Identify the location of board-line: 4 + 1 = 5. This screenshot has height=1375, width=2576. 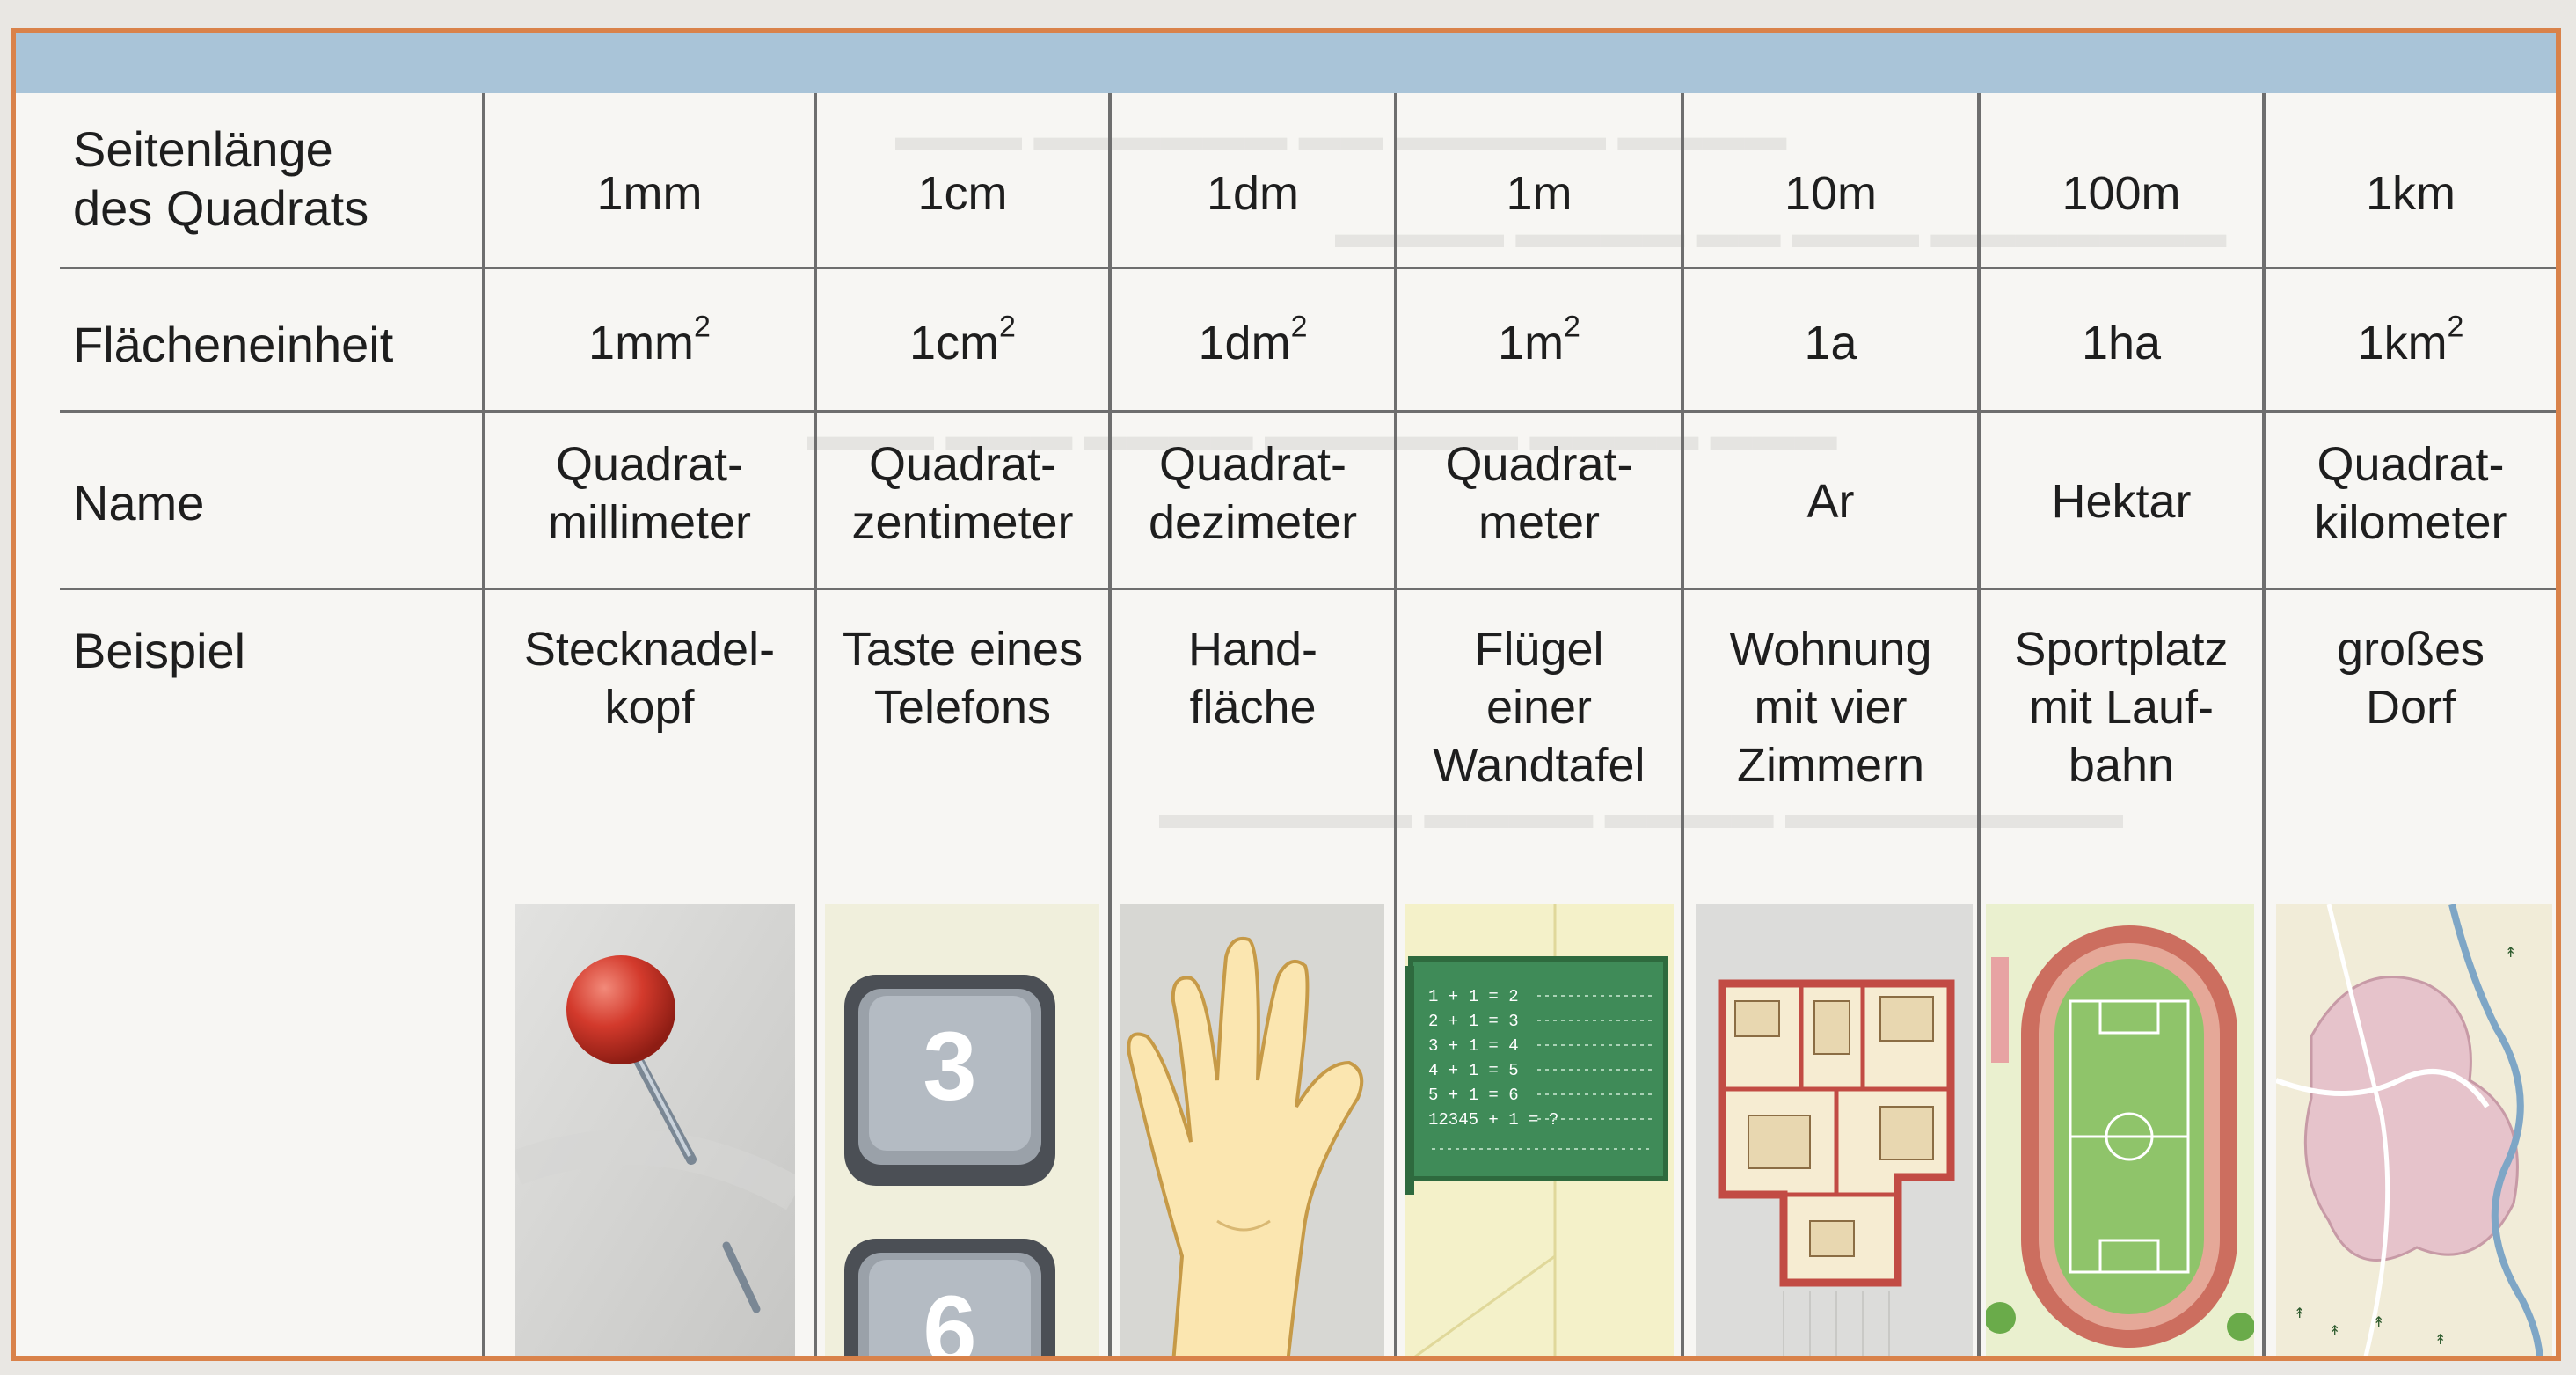
(1473, 1070).